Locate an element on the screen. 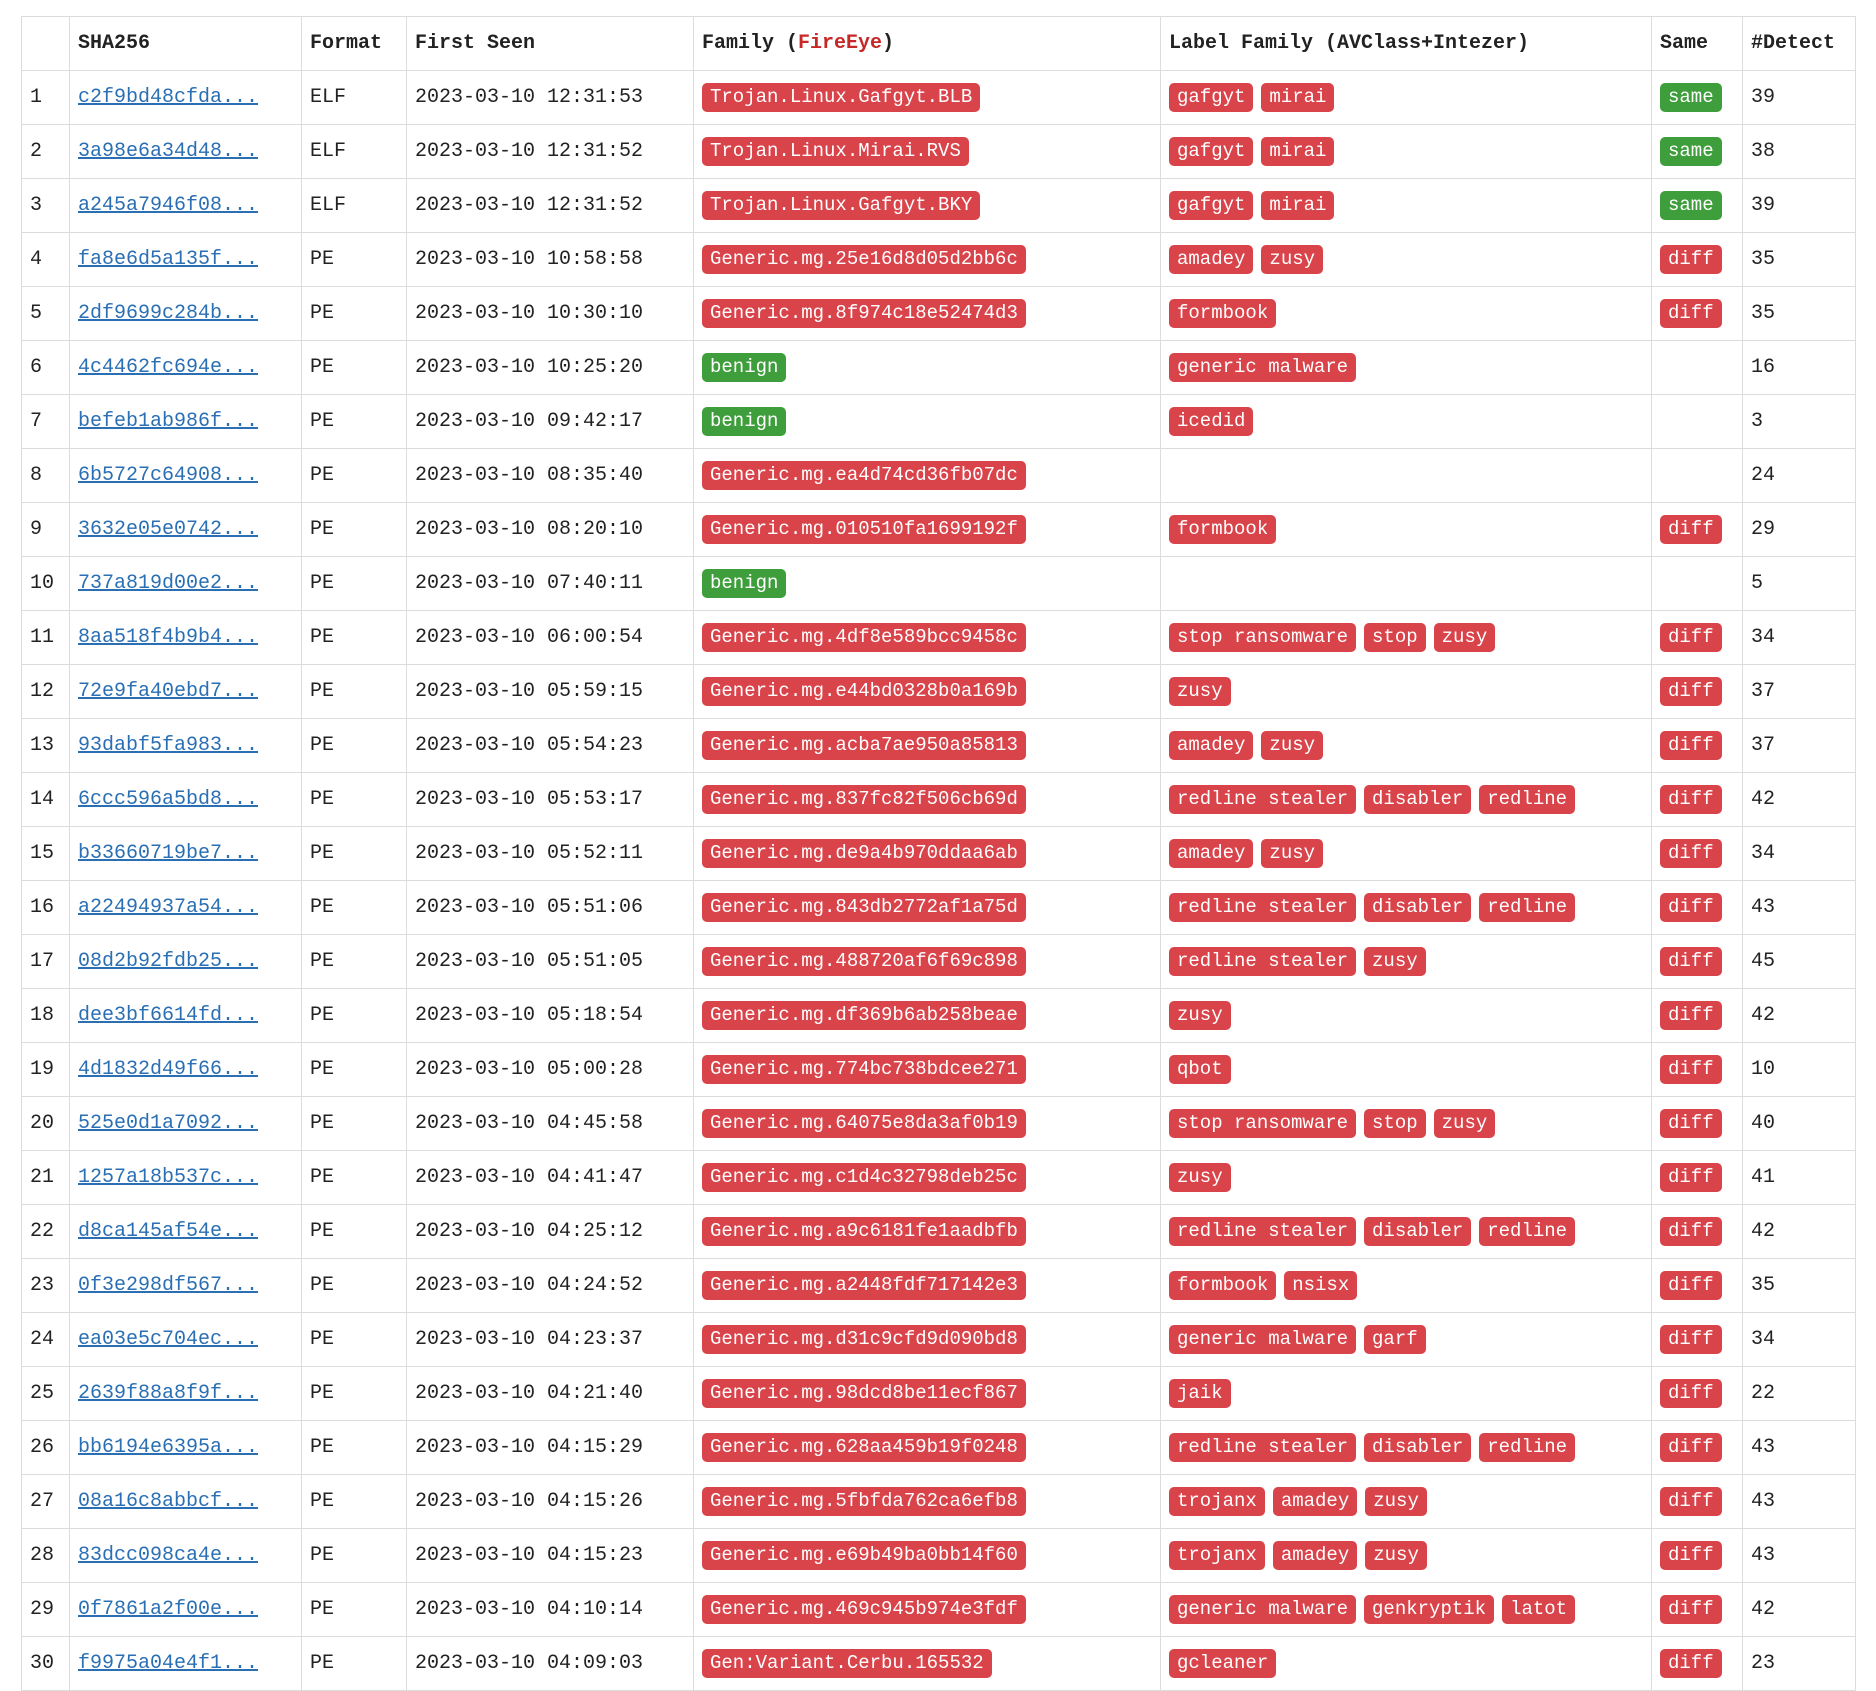 Image resolution: width=1876 pixels, height=1691 pixels. family-cell: Generic.mg.e69b49ba0bb14f60 is located at coordinates (927, 1555).